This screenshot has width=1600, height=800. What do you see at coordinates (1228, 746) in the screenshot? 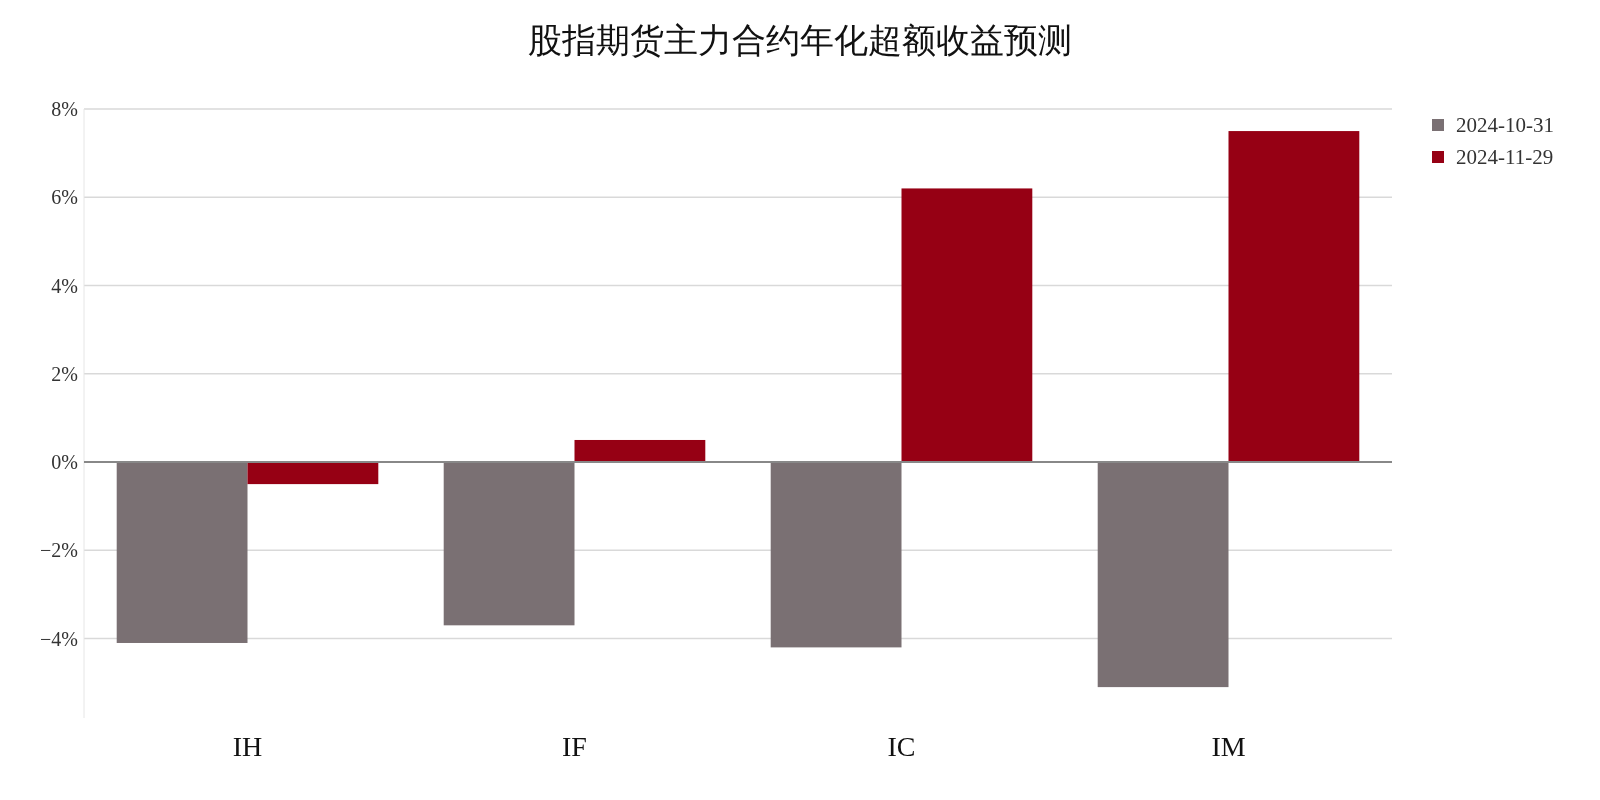
I see `x-tick-label: IM` at bounding box center [1228, 746].